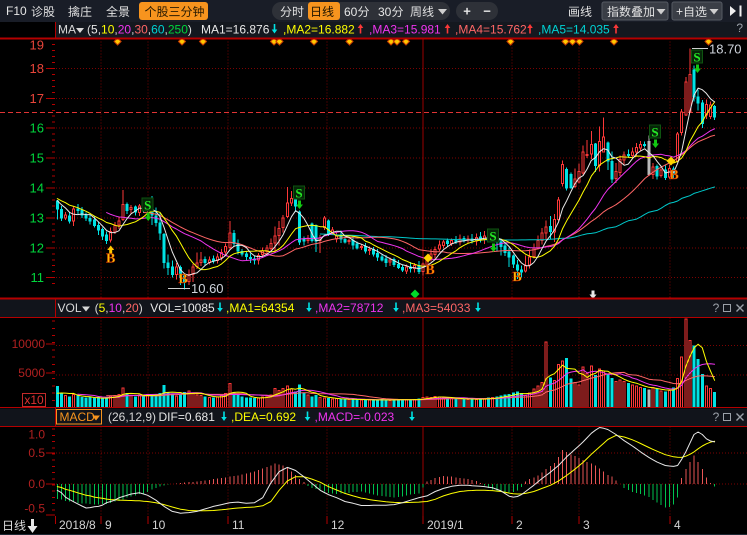 The width and height of the screenshot is (747, 535). What do you see at coordinates (319, 30) in the screenshot?
I see `svg-text: ,MA2=16.882` at bounding box center [319, 30].